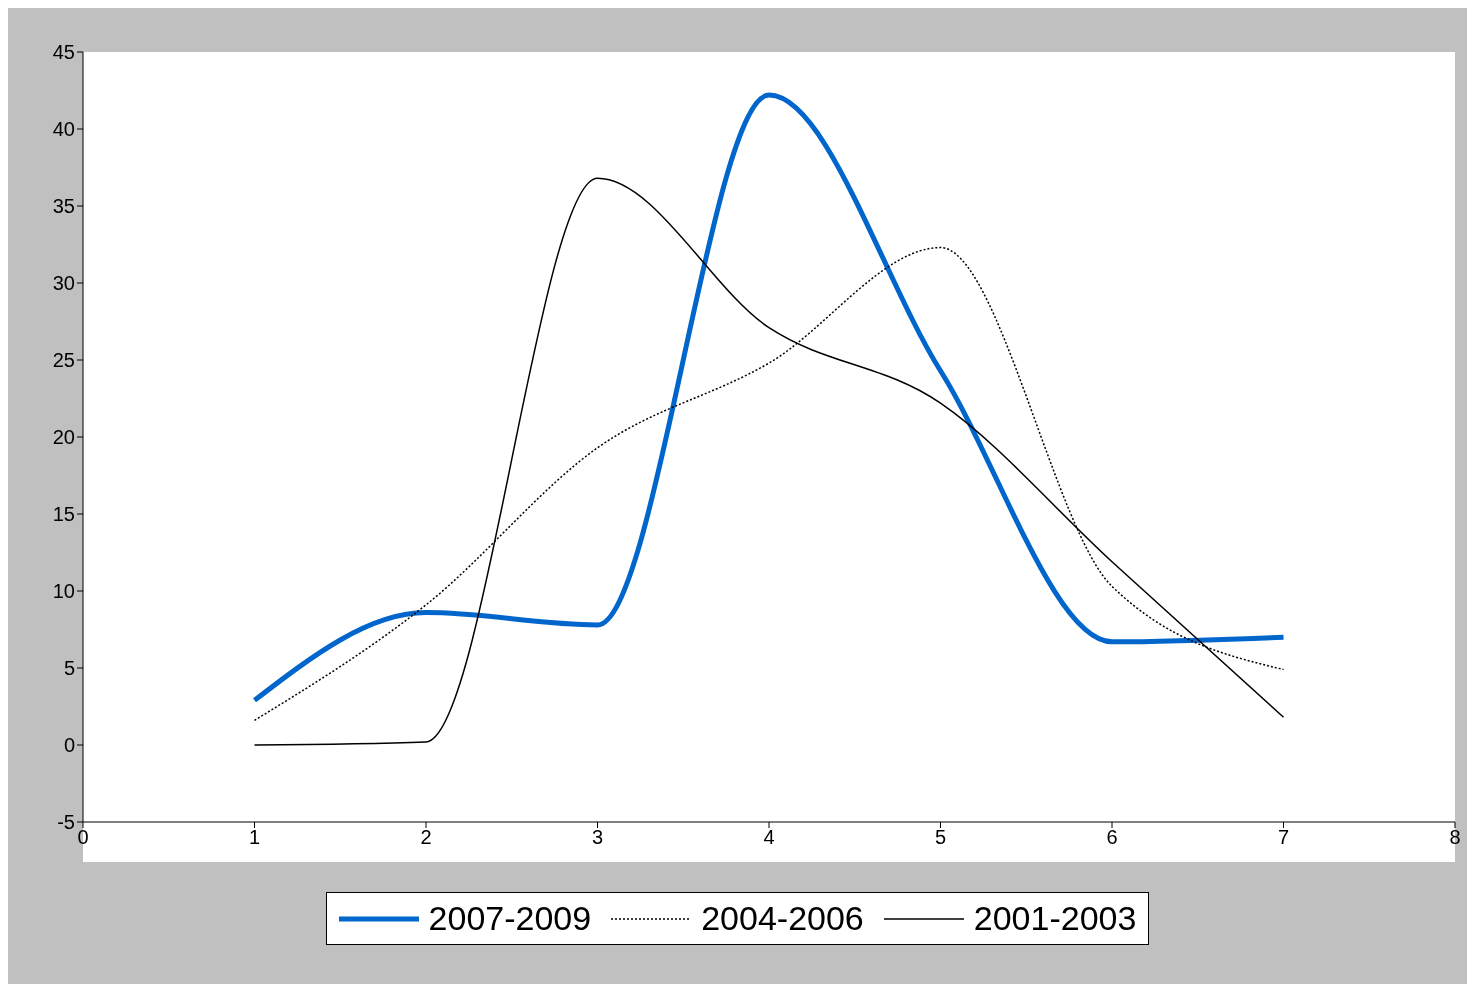  I want to click on y-tick-label: -5, so click(66, 822).